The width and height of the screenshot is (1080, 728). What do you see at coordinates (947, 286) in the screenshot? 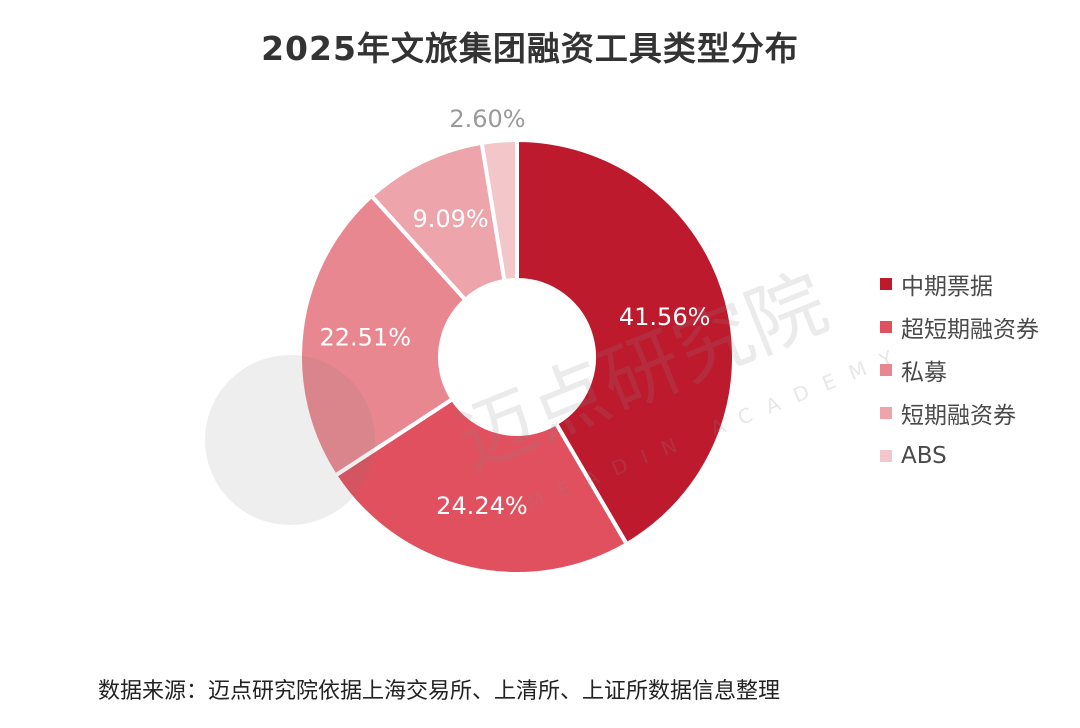
I see `legend-label: 中期票据` at bounding box center [947, 286].